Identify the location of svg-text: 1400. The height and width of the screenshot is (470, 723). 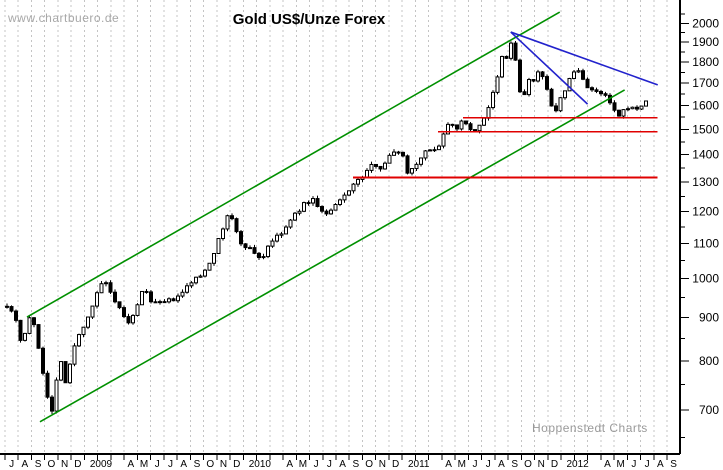
(705, 155).